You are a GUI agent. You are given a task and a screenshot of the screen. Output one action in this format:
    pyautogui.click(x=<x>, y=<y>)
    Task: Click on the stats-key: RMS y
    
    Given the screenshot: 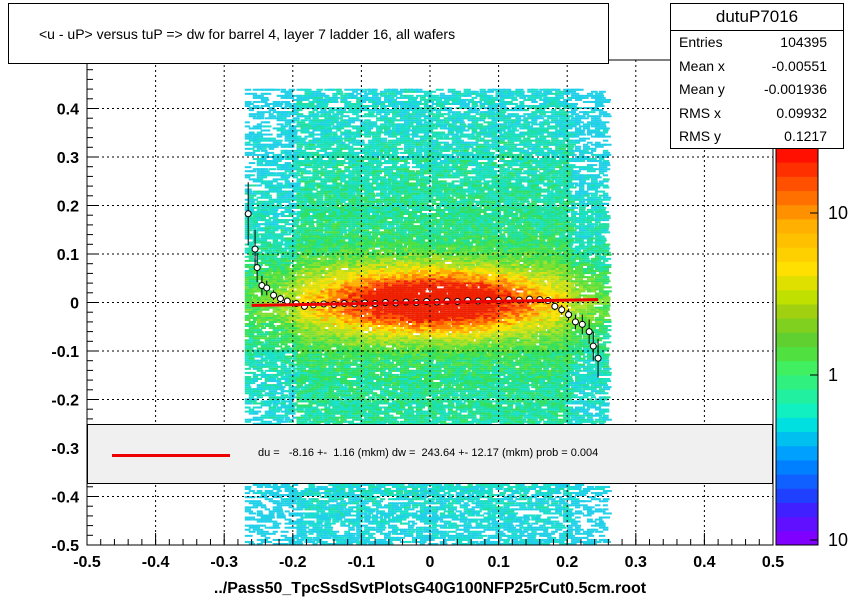 What is the action you would take?
    pyautogui.click(x=700, y=136)
    